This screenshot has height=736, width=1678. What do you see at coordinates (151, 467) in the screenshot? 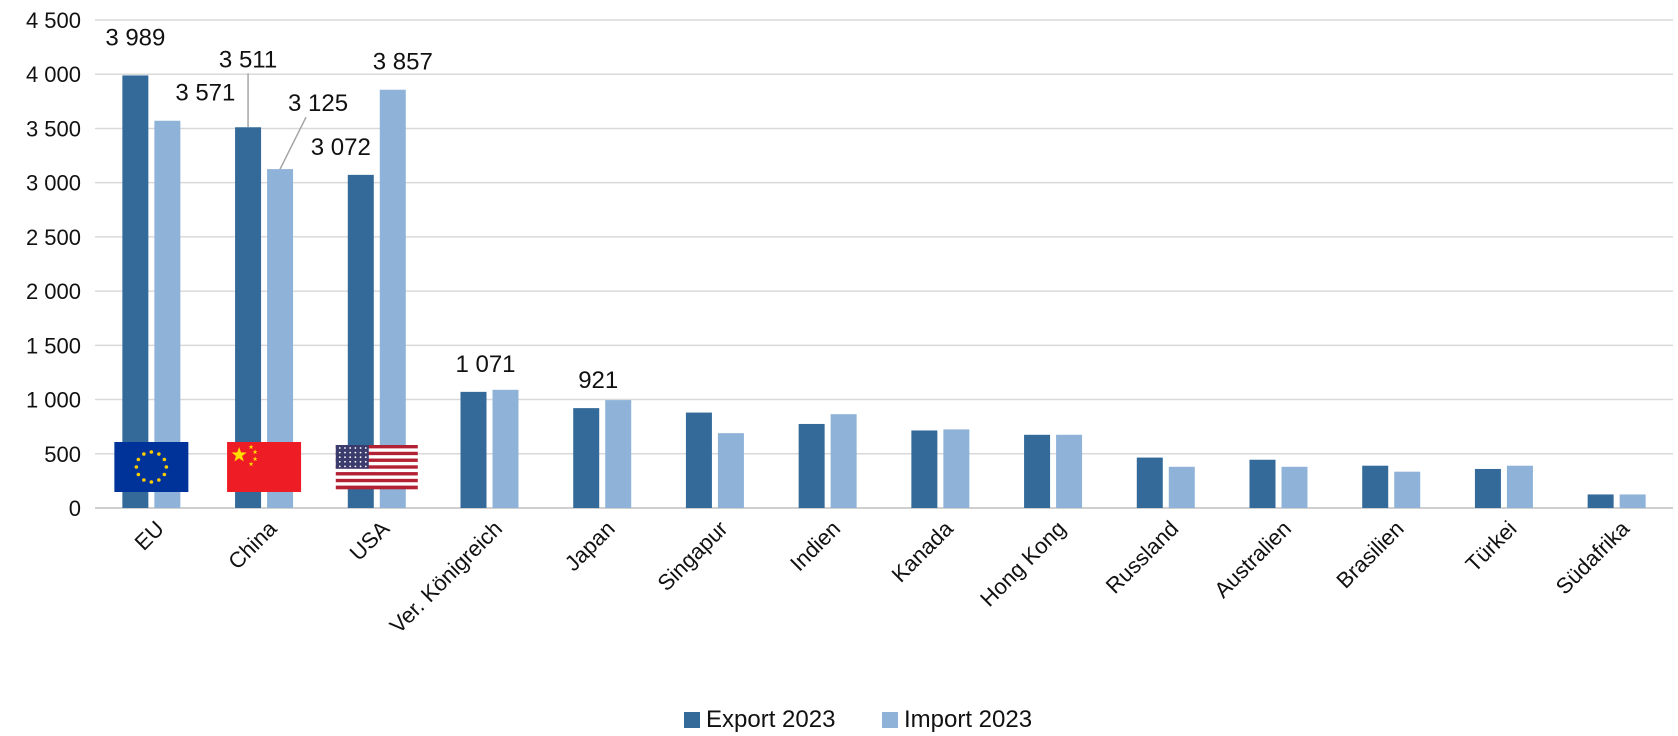
I see `eu-flag-icon` at bounding box center [151, 467].